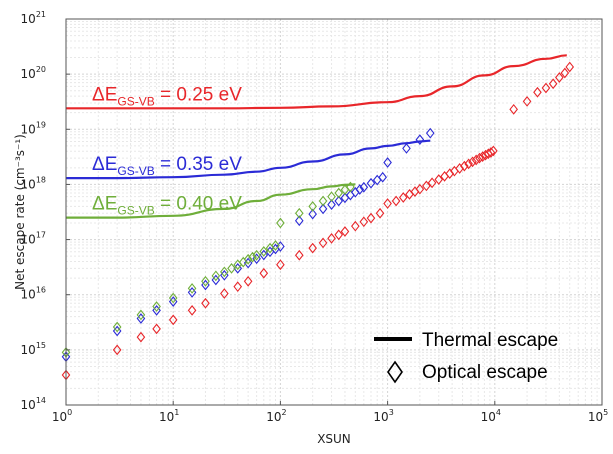 This screenshot has width=613, height=454. What do you see at coordinates (33, 404) in the screenshot?
I see `y-tick-label: 1014` at bounding box center [33, 404].